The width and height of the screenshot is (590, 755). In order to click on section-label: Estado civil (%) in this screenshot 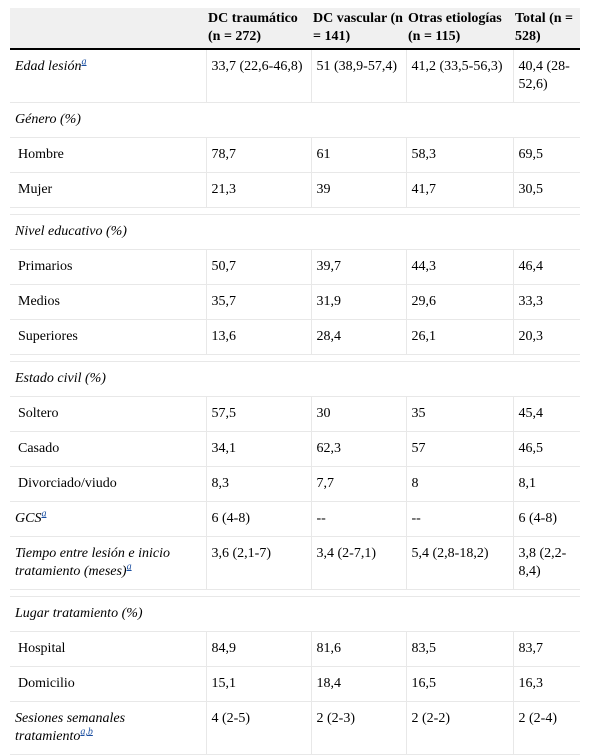, I will do `click(295, 379)`.